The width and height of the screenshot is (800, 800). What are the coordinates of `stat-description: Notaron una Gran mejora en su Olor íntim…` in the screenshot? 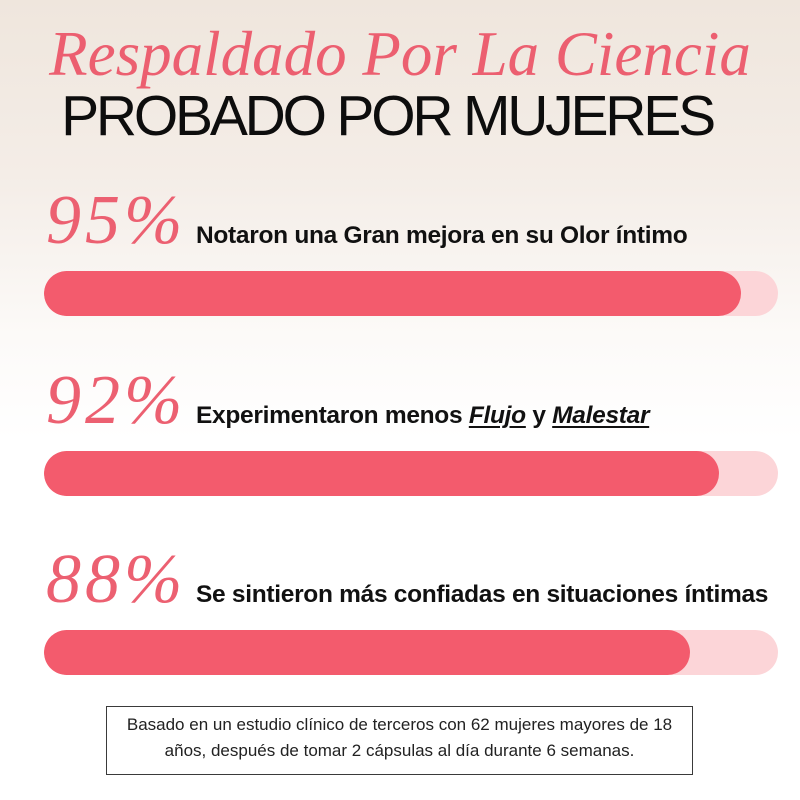 It's located at (442, 235).